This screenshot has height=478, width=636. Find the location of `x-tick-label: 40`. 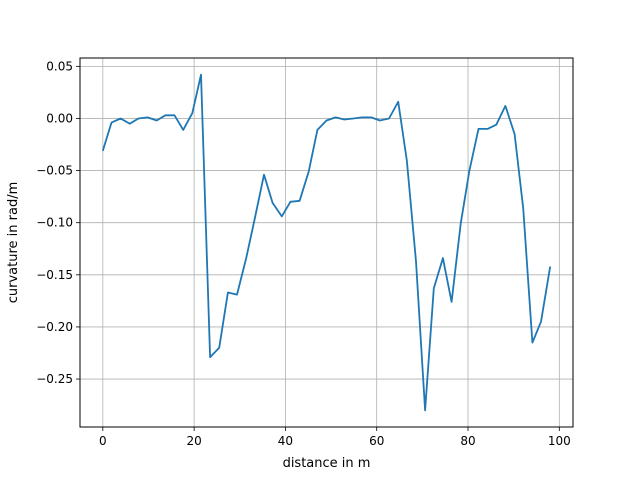

x-tick-label: 40 is located at coordinates (285, 441).